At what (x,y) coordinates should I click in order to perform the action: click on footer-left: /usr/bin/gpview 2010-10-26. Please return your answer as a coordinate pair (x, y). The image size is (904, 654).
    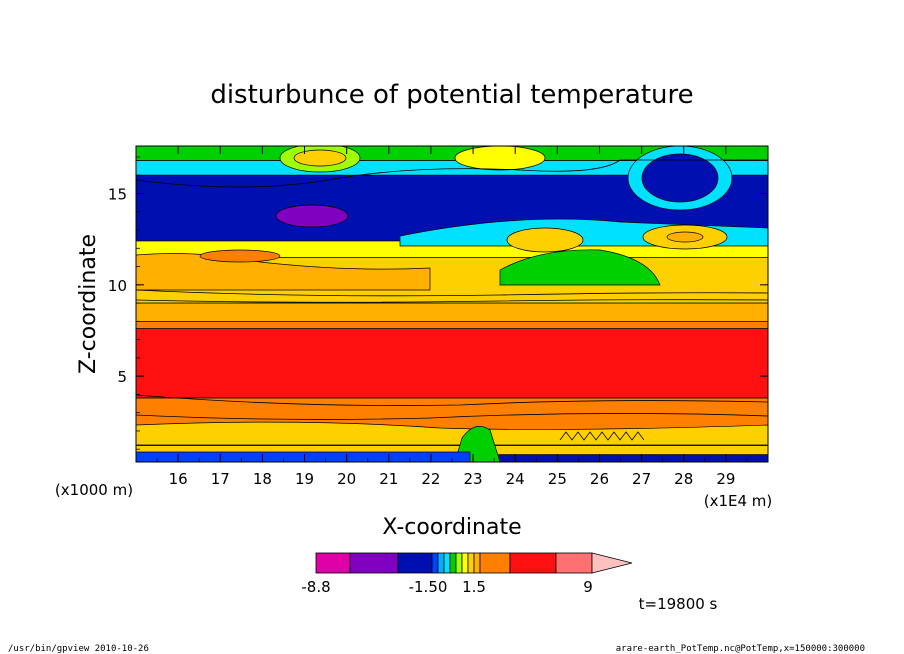
    Looking at the image, I should click on (78, 649).